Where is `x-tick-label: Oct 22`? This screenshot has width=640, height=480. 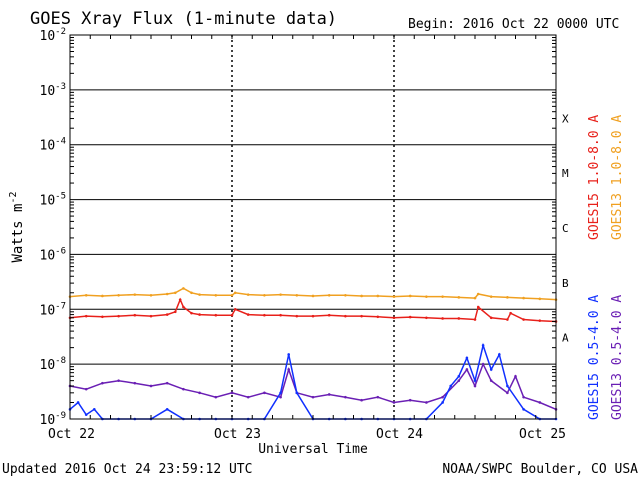
x-tick-label: Oct 22 is located at coordinates (71, 434).